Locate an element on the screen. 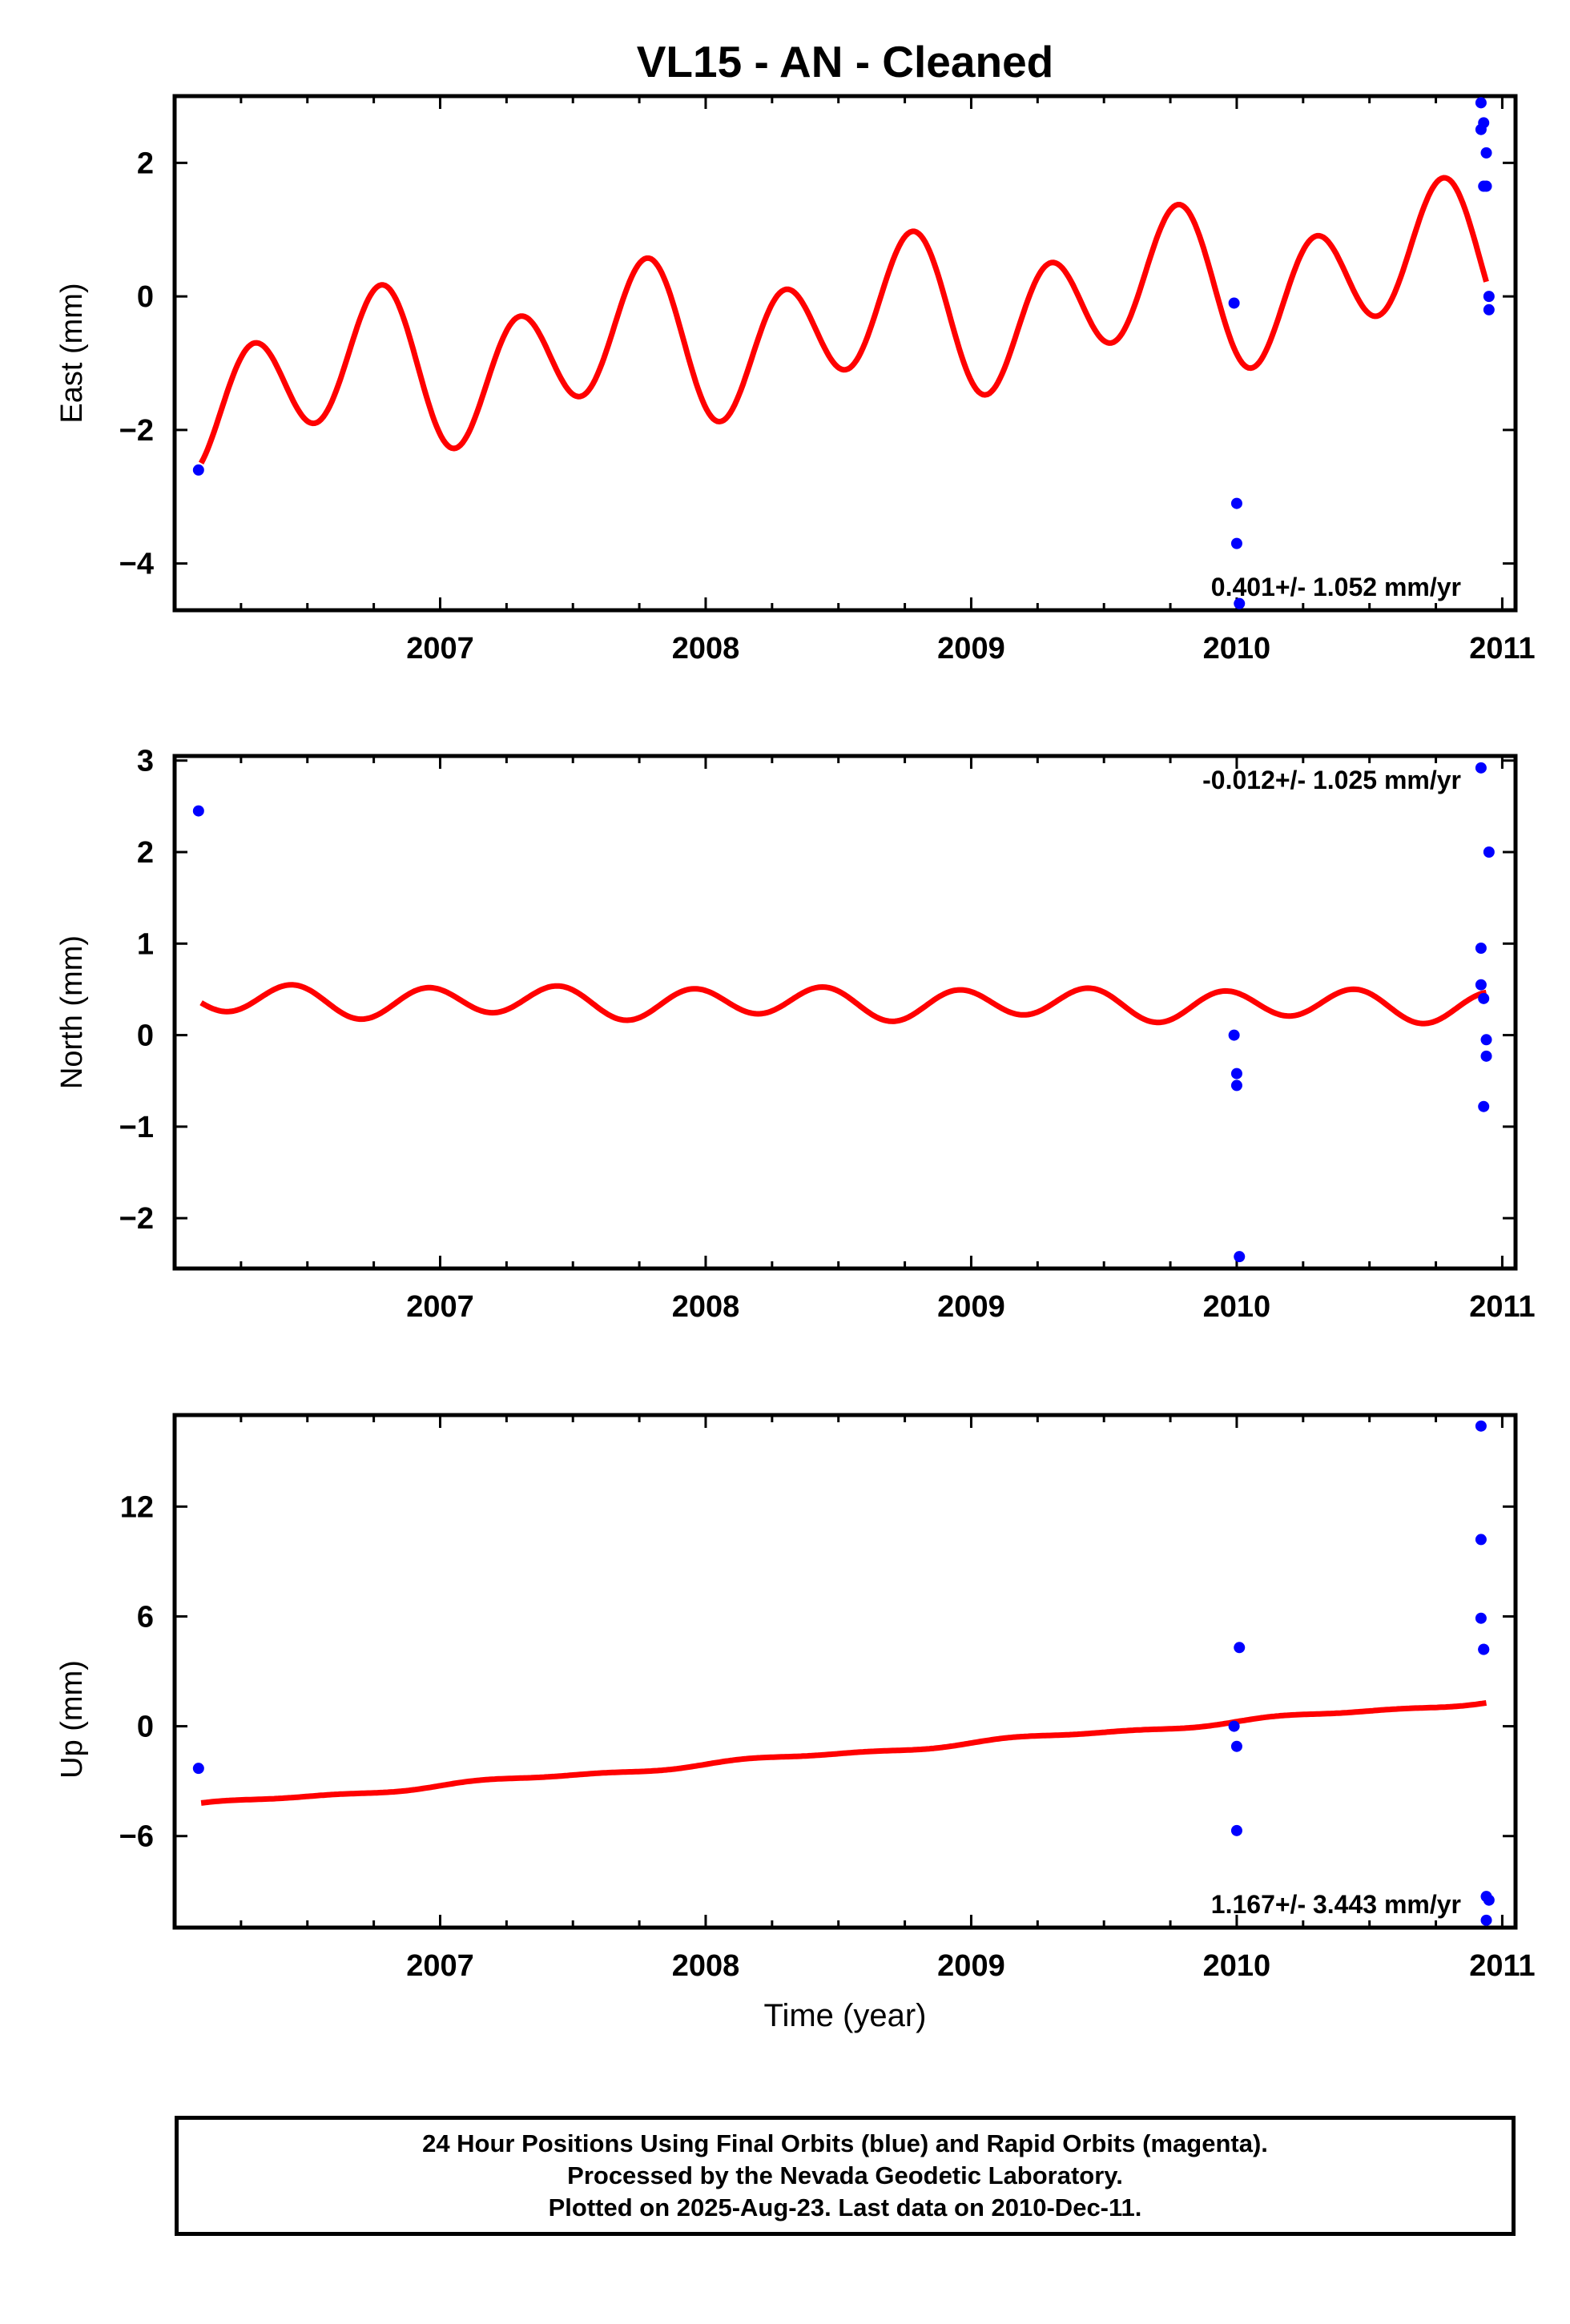 The image size is (1570, 2324). east-xtick-label: 2007 is located at coordinates (440, 648).